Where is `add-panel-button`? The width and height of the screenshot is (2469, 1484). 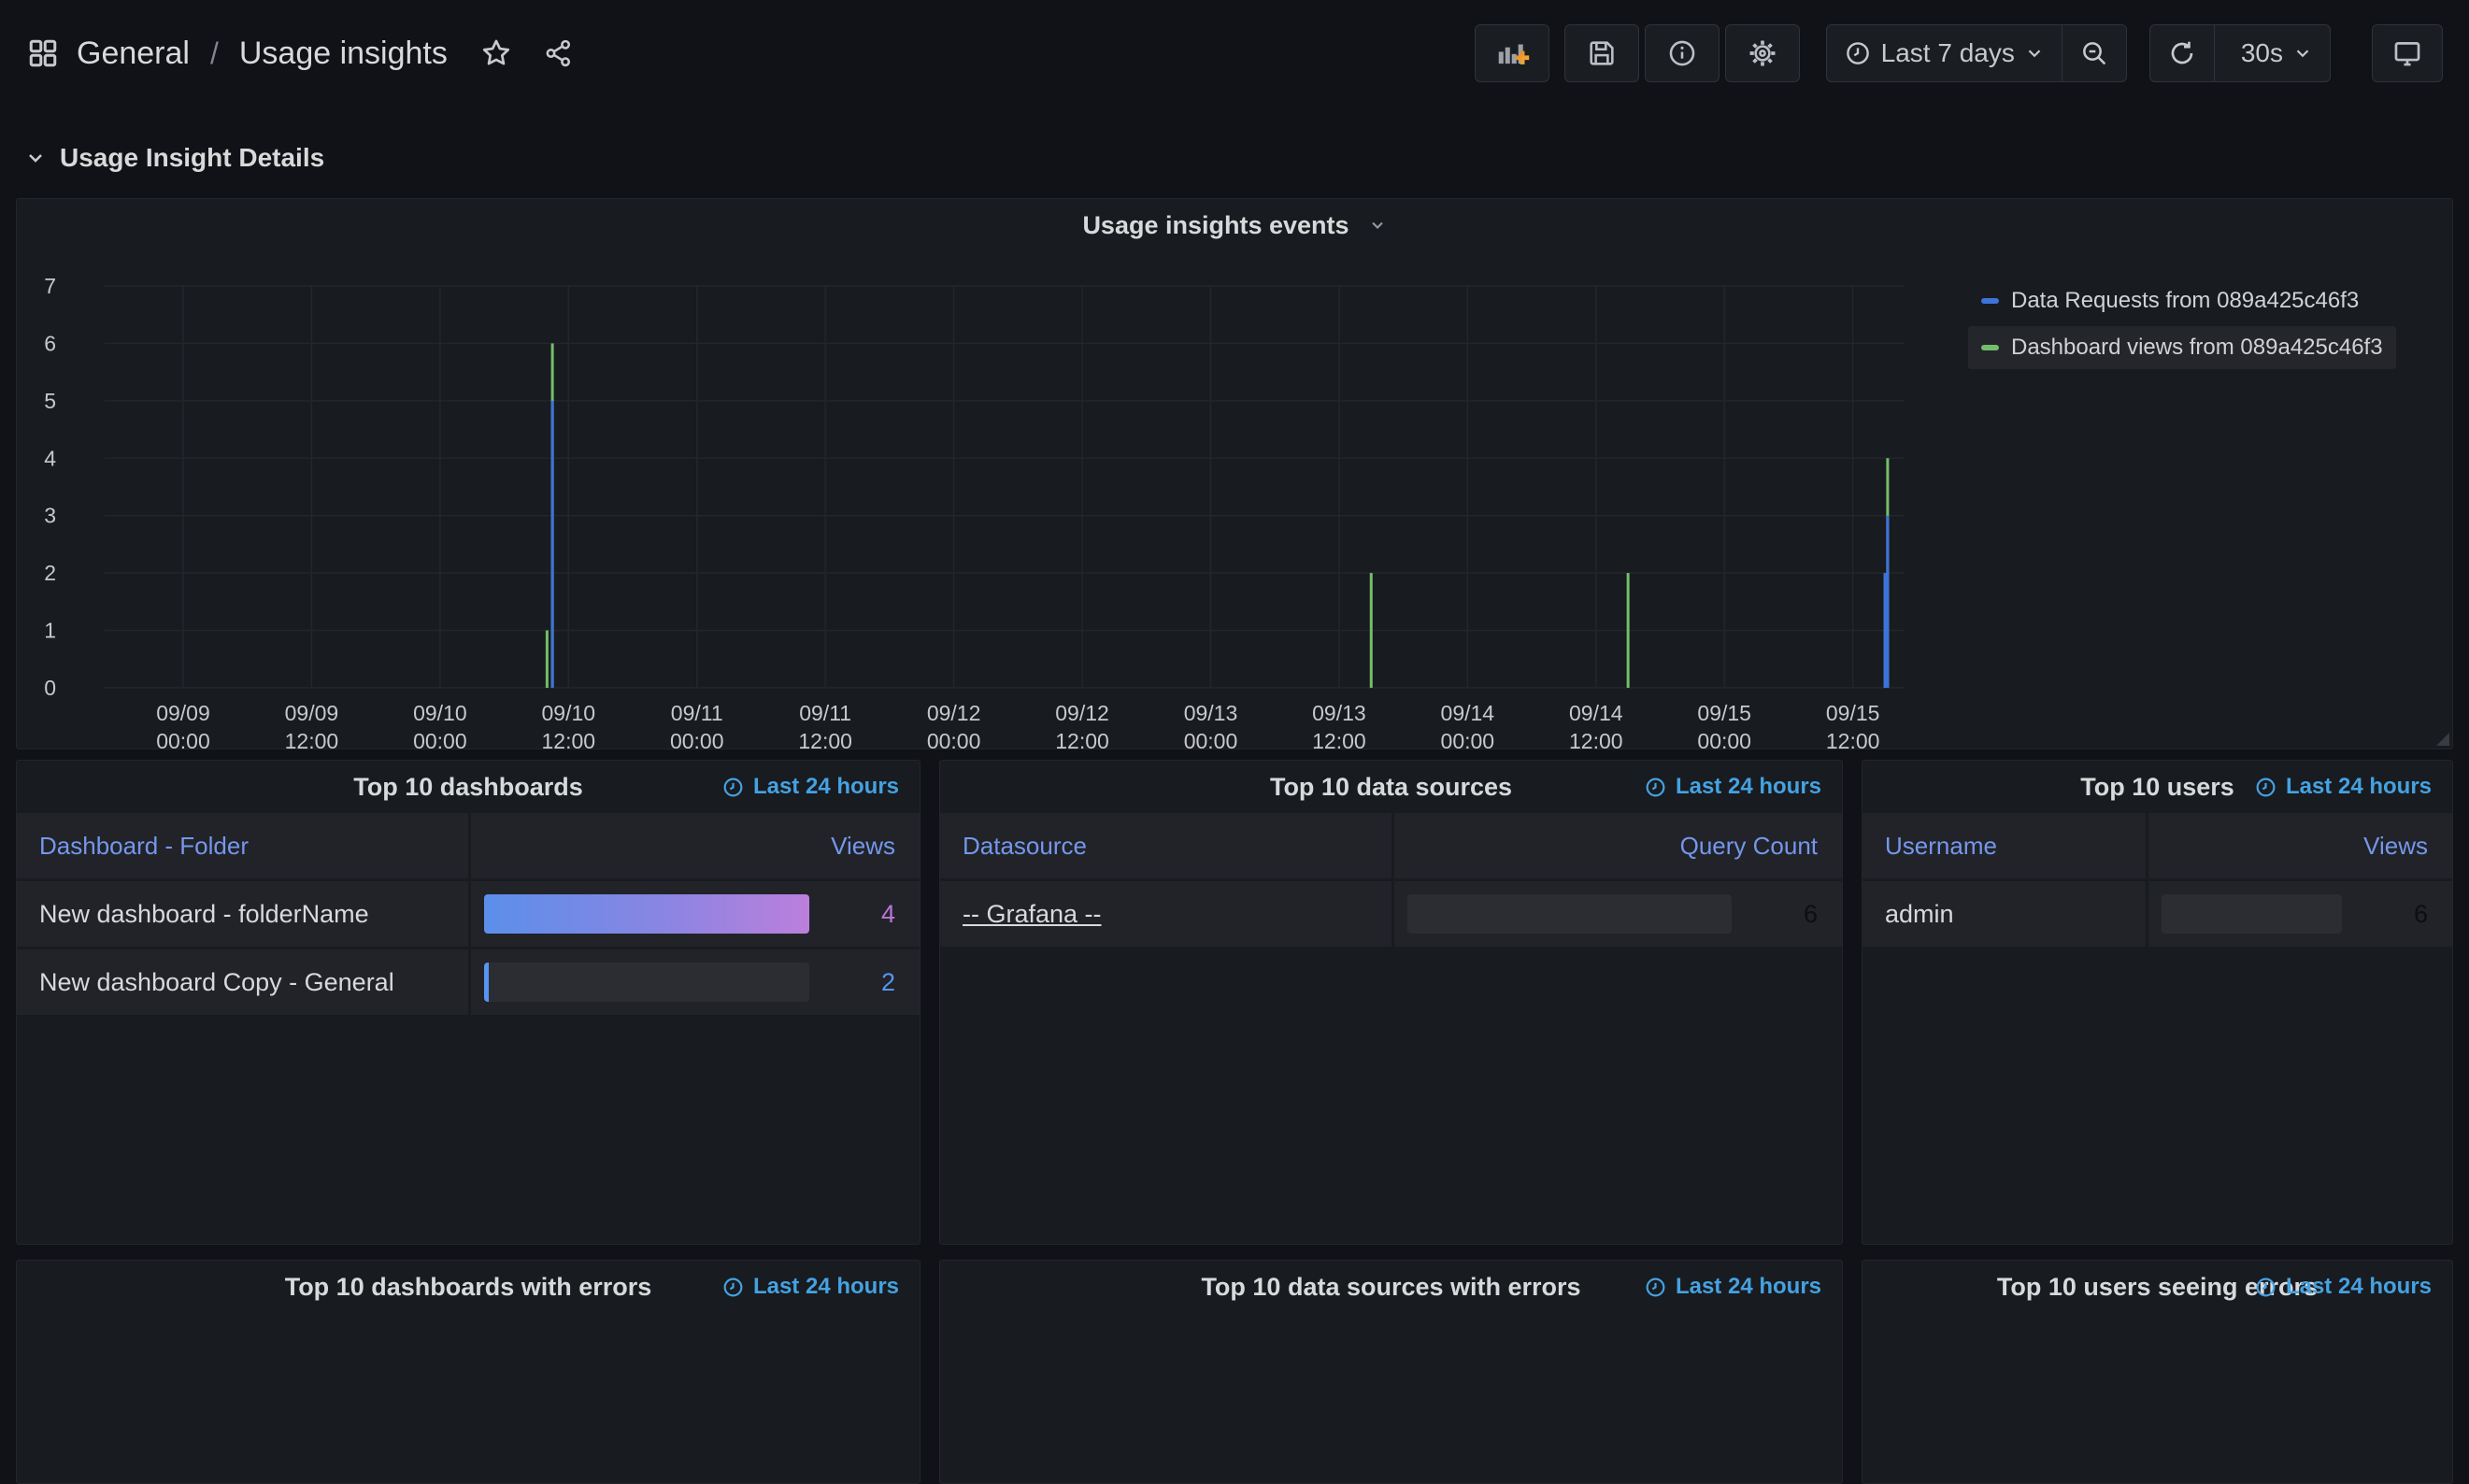
add-panel-button is located at coordinates (1511, 53).